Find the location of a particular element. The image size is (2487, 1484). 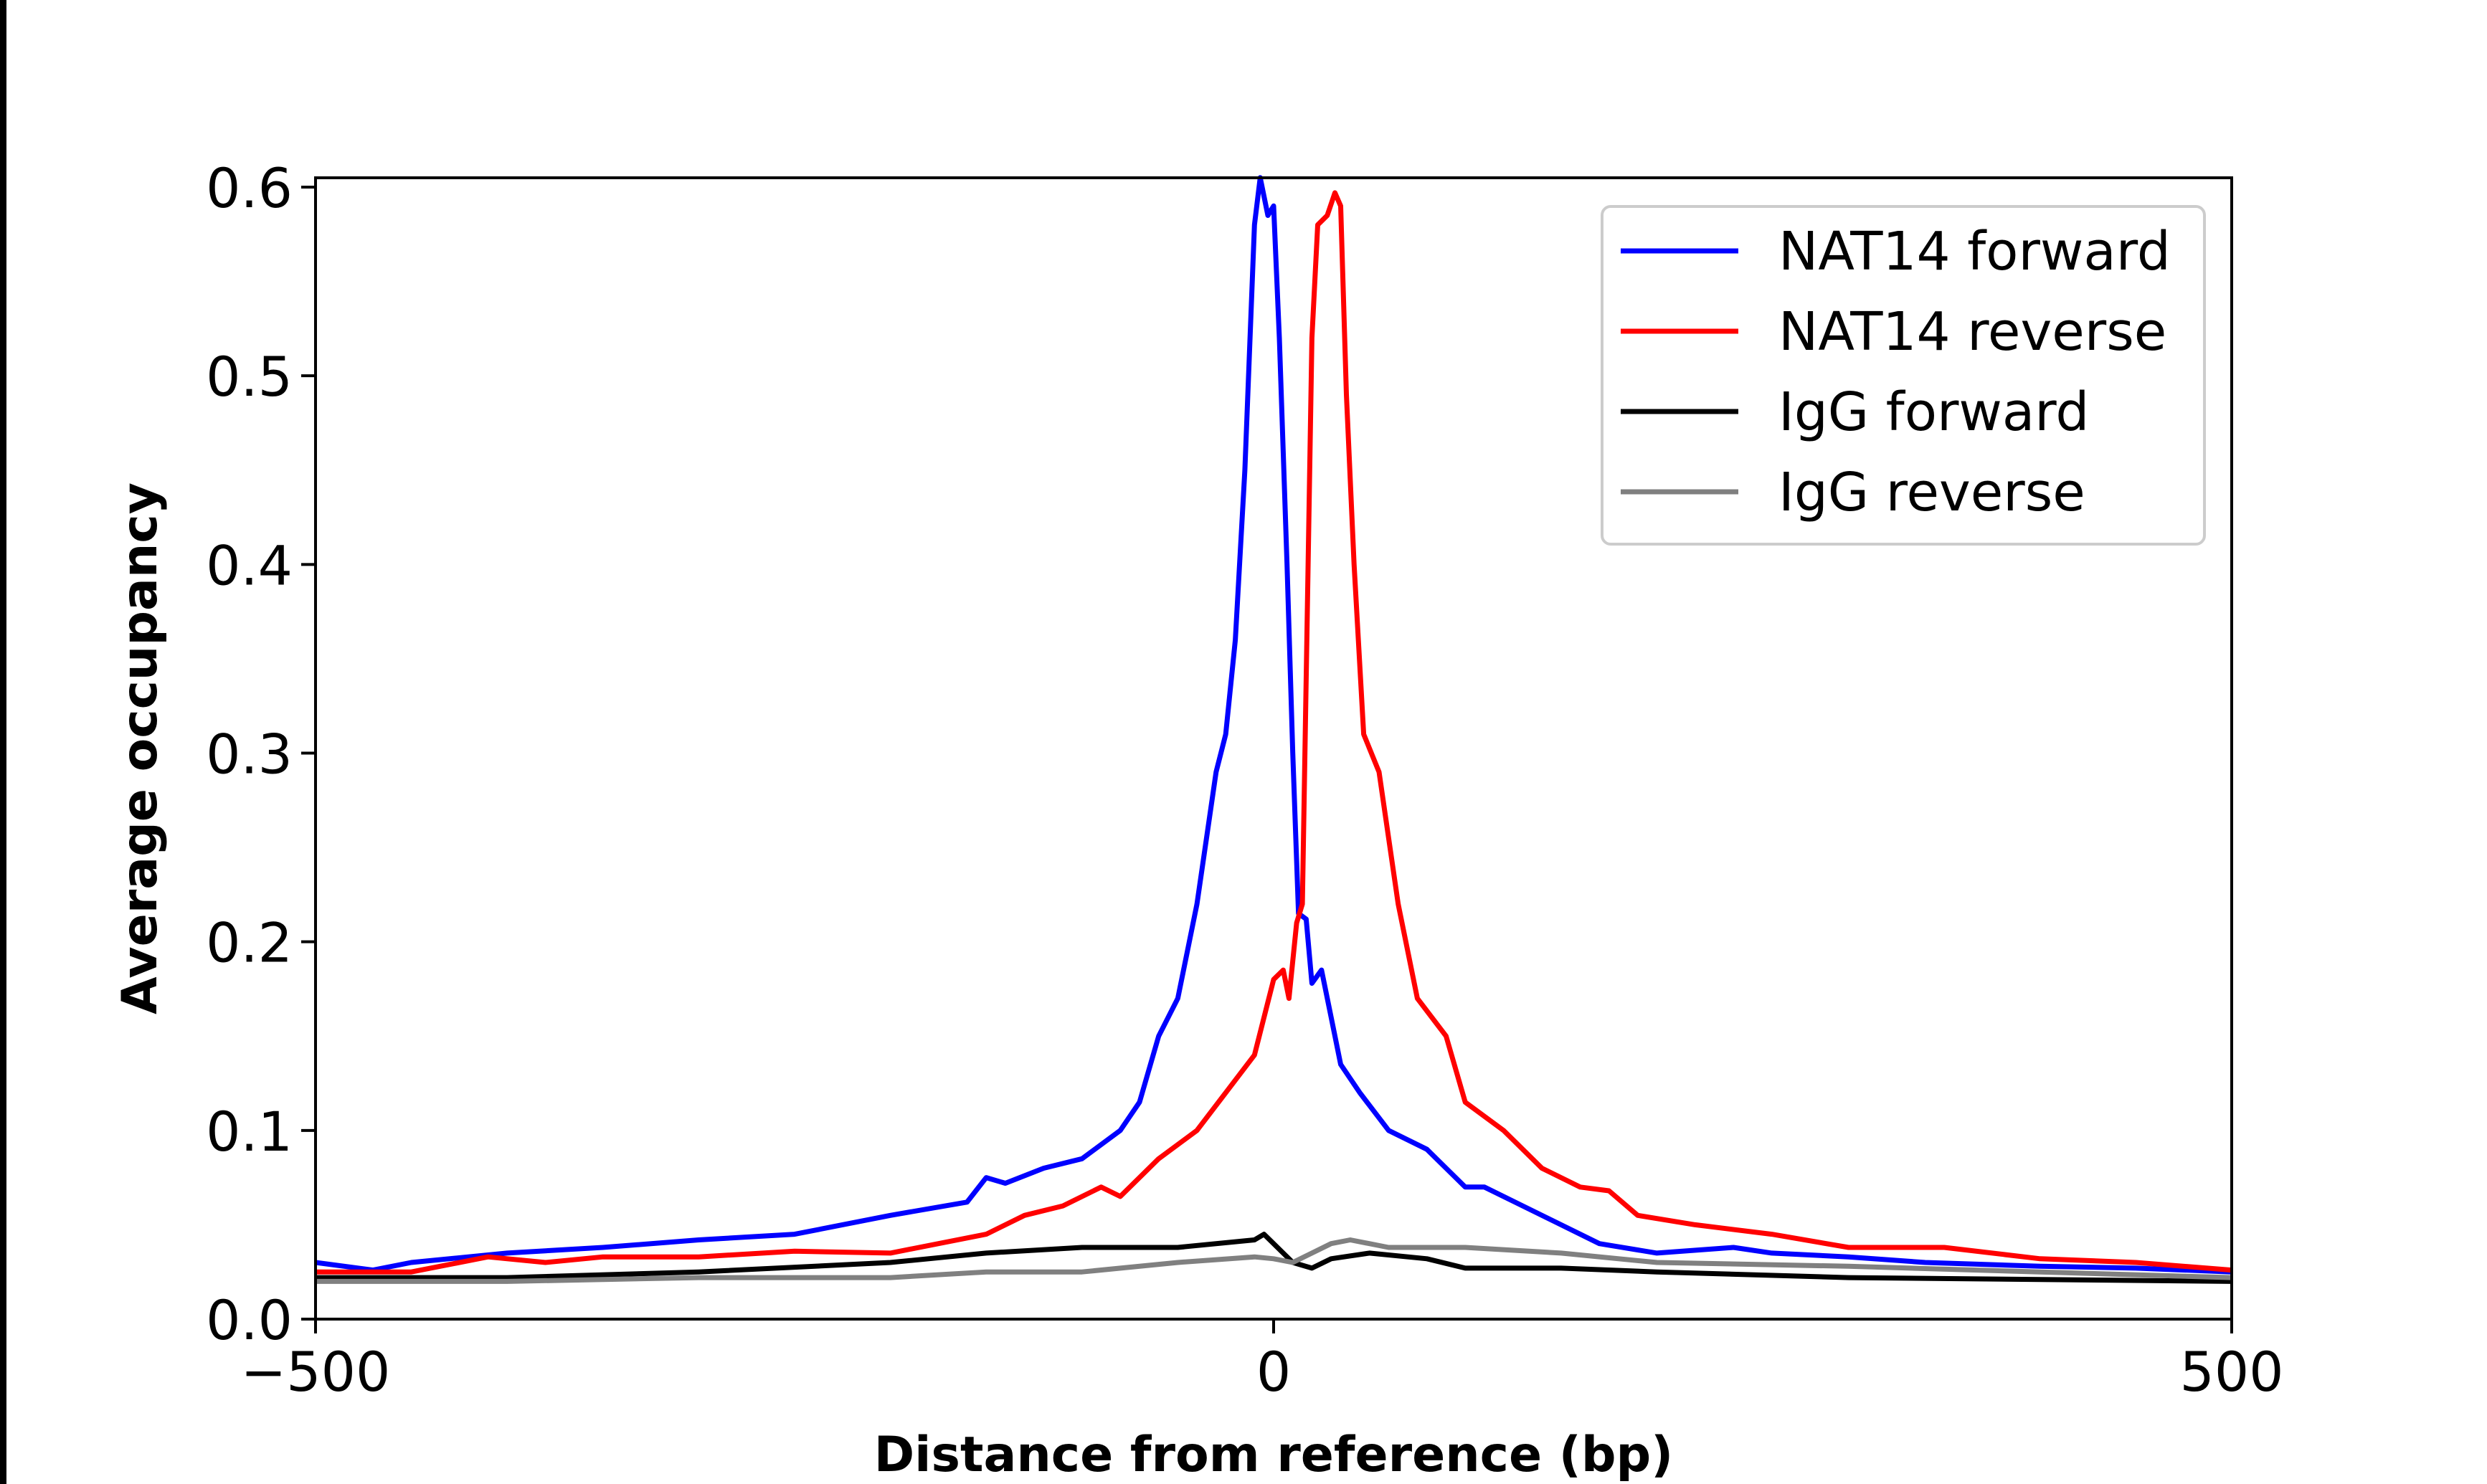

x-tick-label: −500 is located at coordinates (316, 1372).